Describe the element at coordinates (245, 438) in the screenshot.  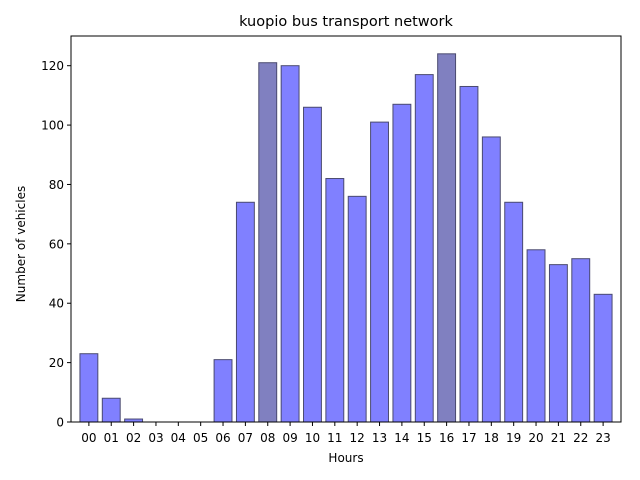
I see `x-tick-label-07: 07` at that location.